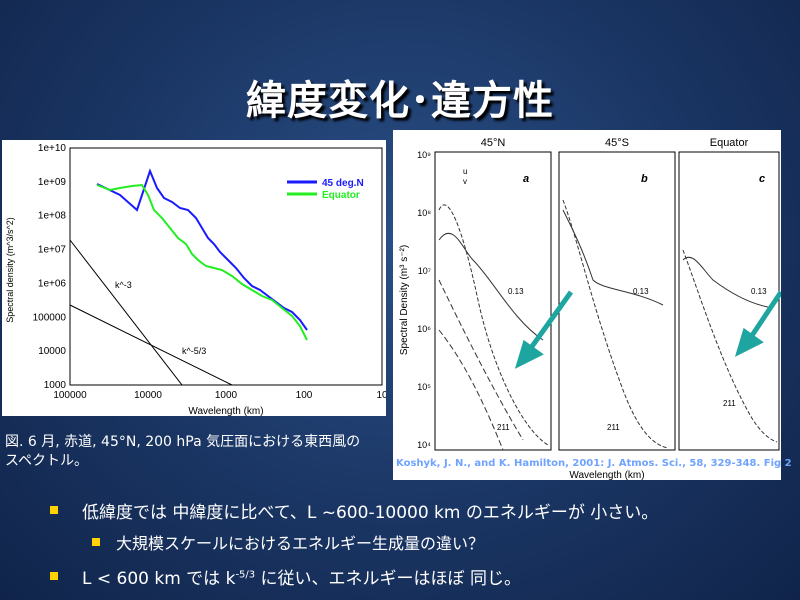 Image resolution: width=800 pixels, height=600 pixels. What do you see at coordinates (202, 262) in the screenshot?
I see `series-equator-line` at bounding box center [202, 262].